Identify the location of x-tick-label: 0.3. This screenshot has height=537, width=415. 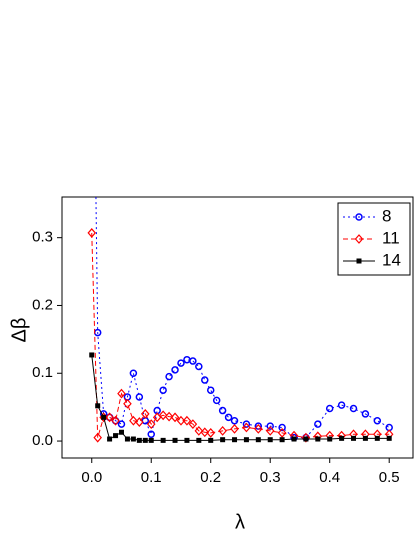
(270, 477).